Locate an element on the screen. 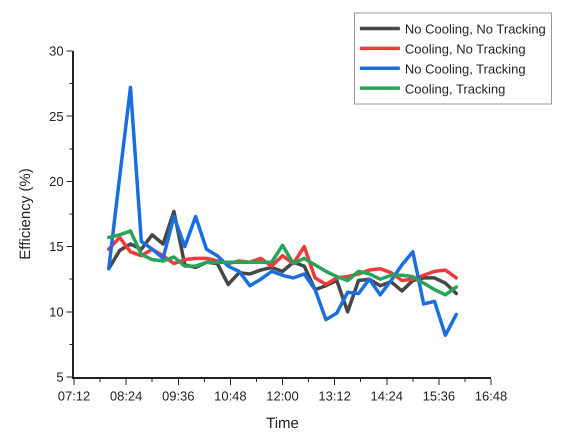 This screenshot has height=441, width=564. y-tick-label: 5 is located at coordinates (60, 377).